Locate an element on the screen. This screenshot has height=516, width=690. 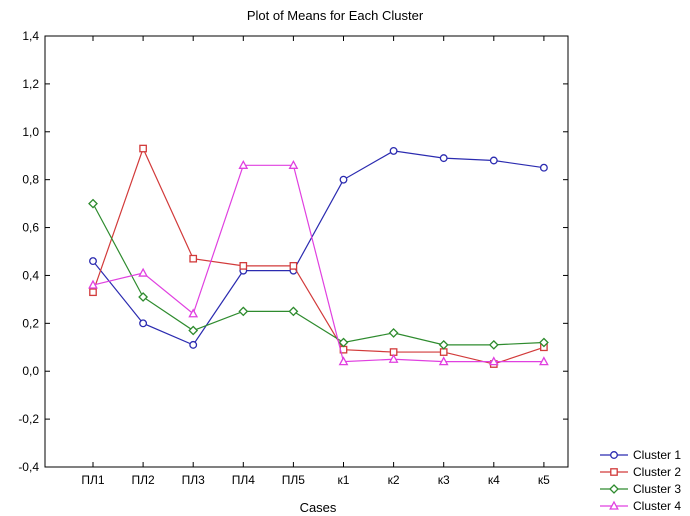
legend-label: Cluster 3 is located at coordinates (657, 489).